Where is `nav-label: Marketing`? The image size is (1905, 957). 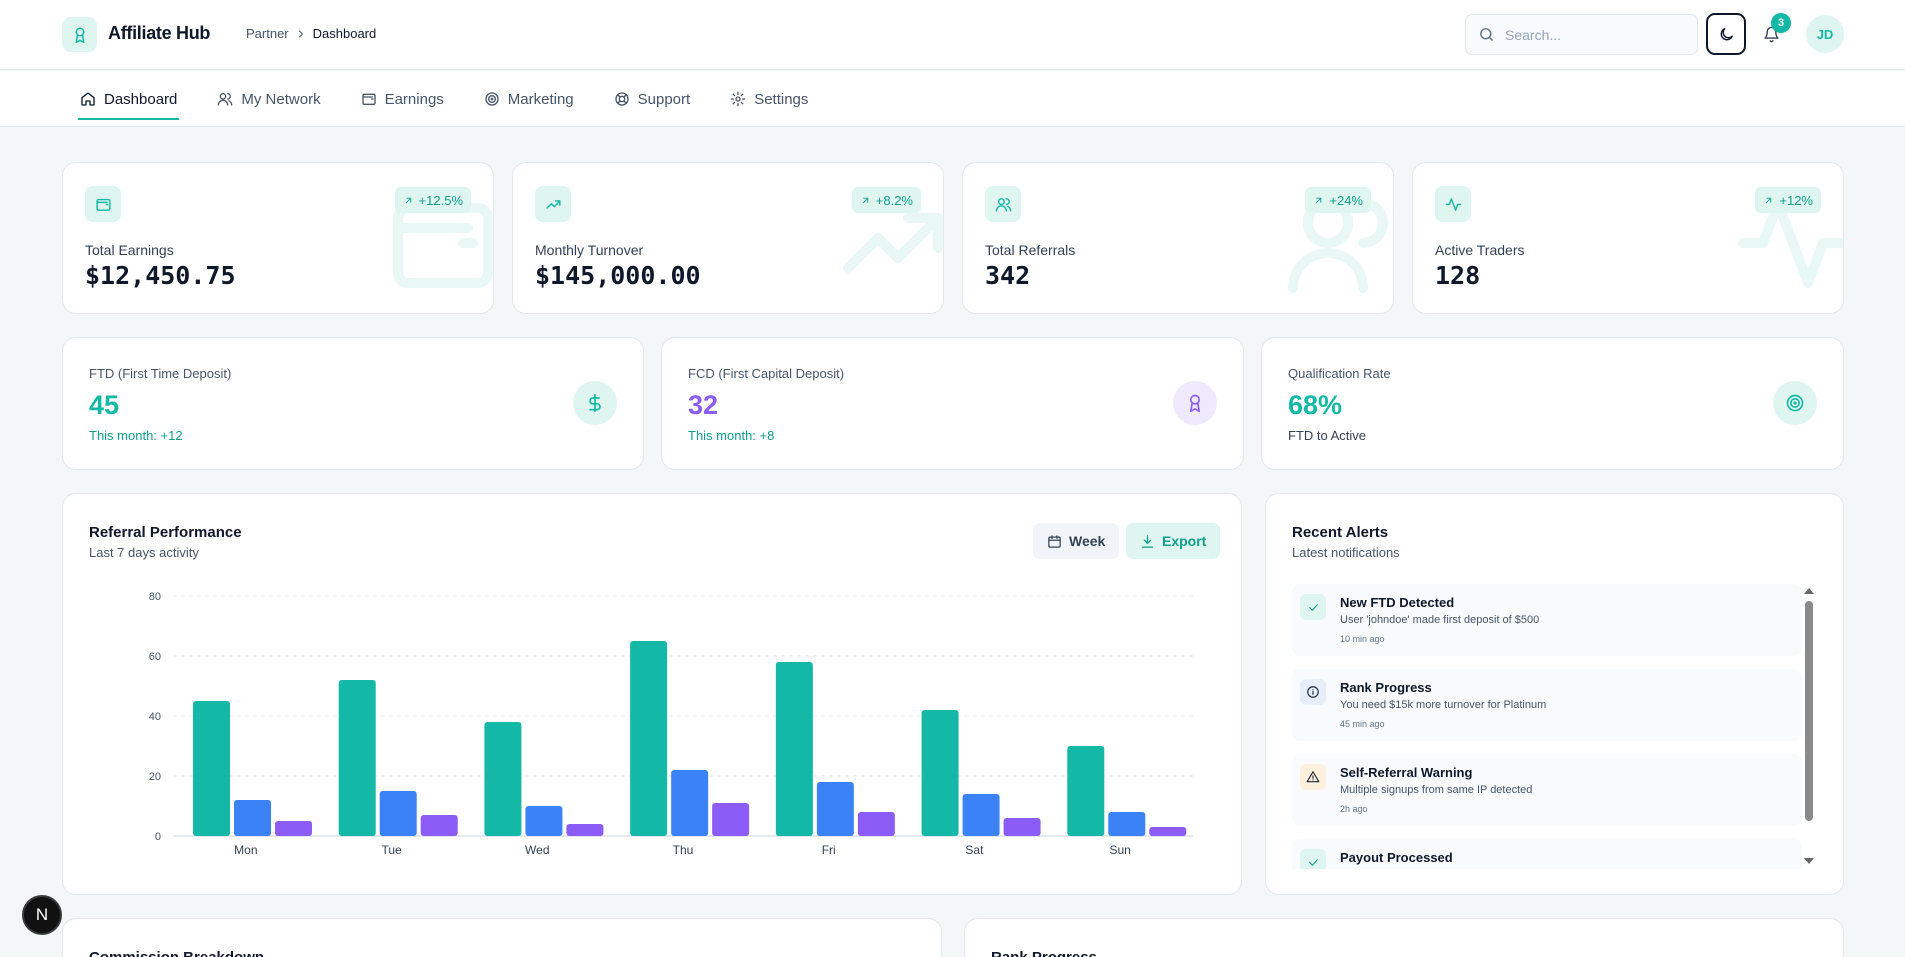 nav-label: Marketing is located at coordinates (540, 99).